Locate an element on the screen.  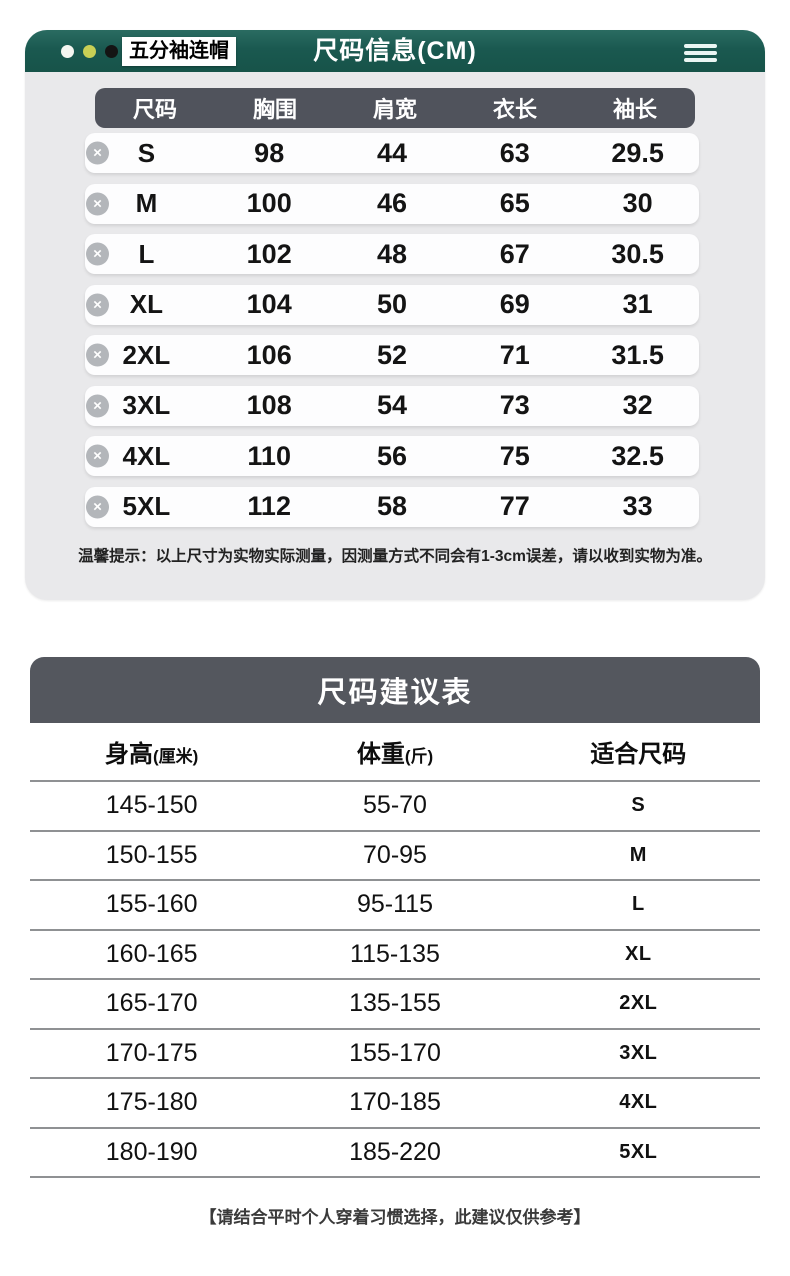
size-table-header: 尺码 胸围 肩宽 衣长 袖长 is located at coordinates (395, 108).